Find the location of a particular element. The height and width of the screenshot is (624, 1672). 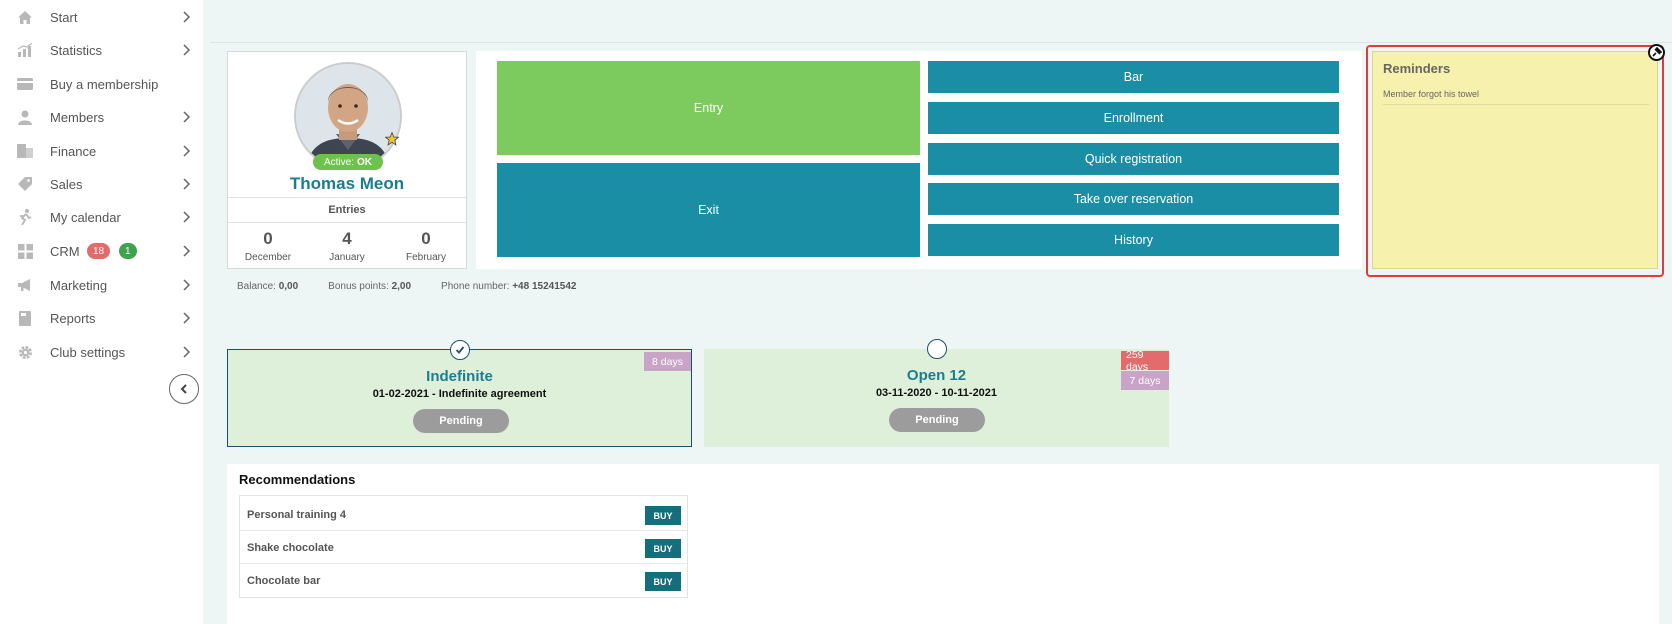

list-item: Shake chocolate BUY is located at coordinates (463, 547).